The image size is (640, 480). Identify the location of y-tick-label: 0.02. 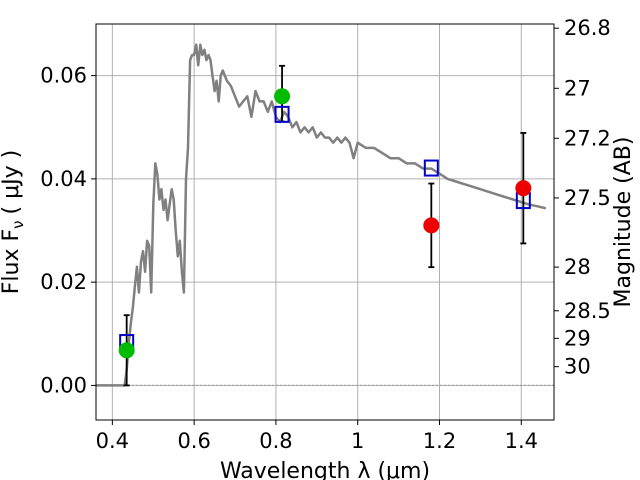
(63, 282).